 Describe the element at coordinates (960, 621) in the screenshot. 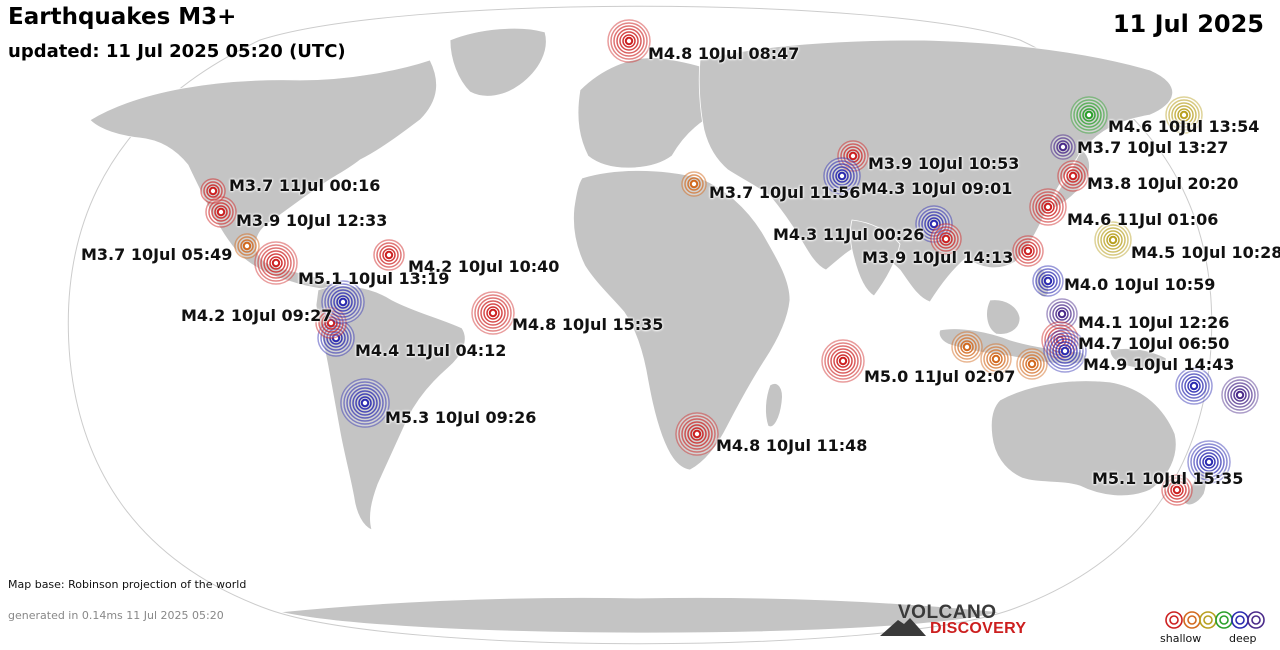

I see `volcano-discovery-logo: VOLCANO DISCOVERY` at that location.